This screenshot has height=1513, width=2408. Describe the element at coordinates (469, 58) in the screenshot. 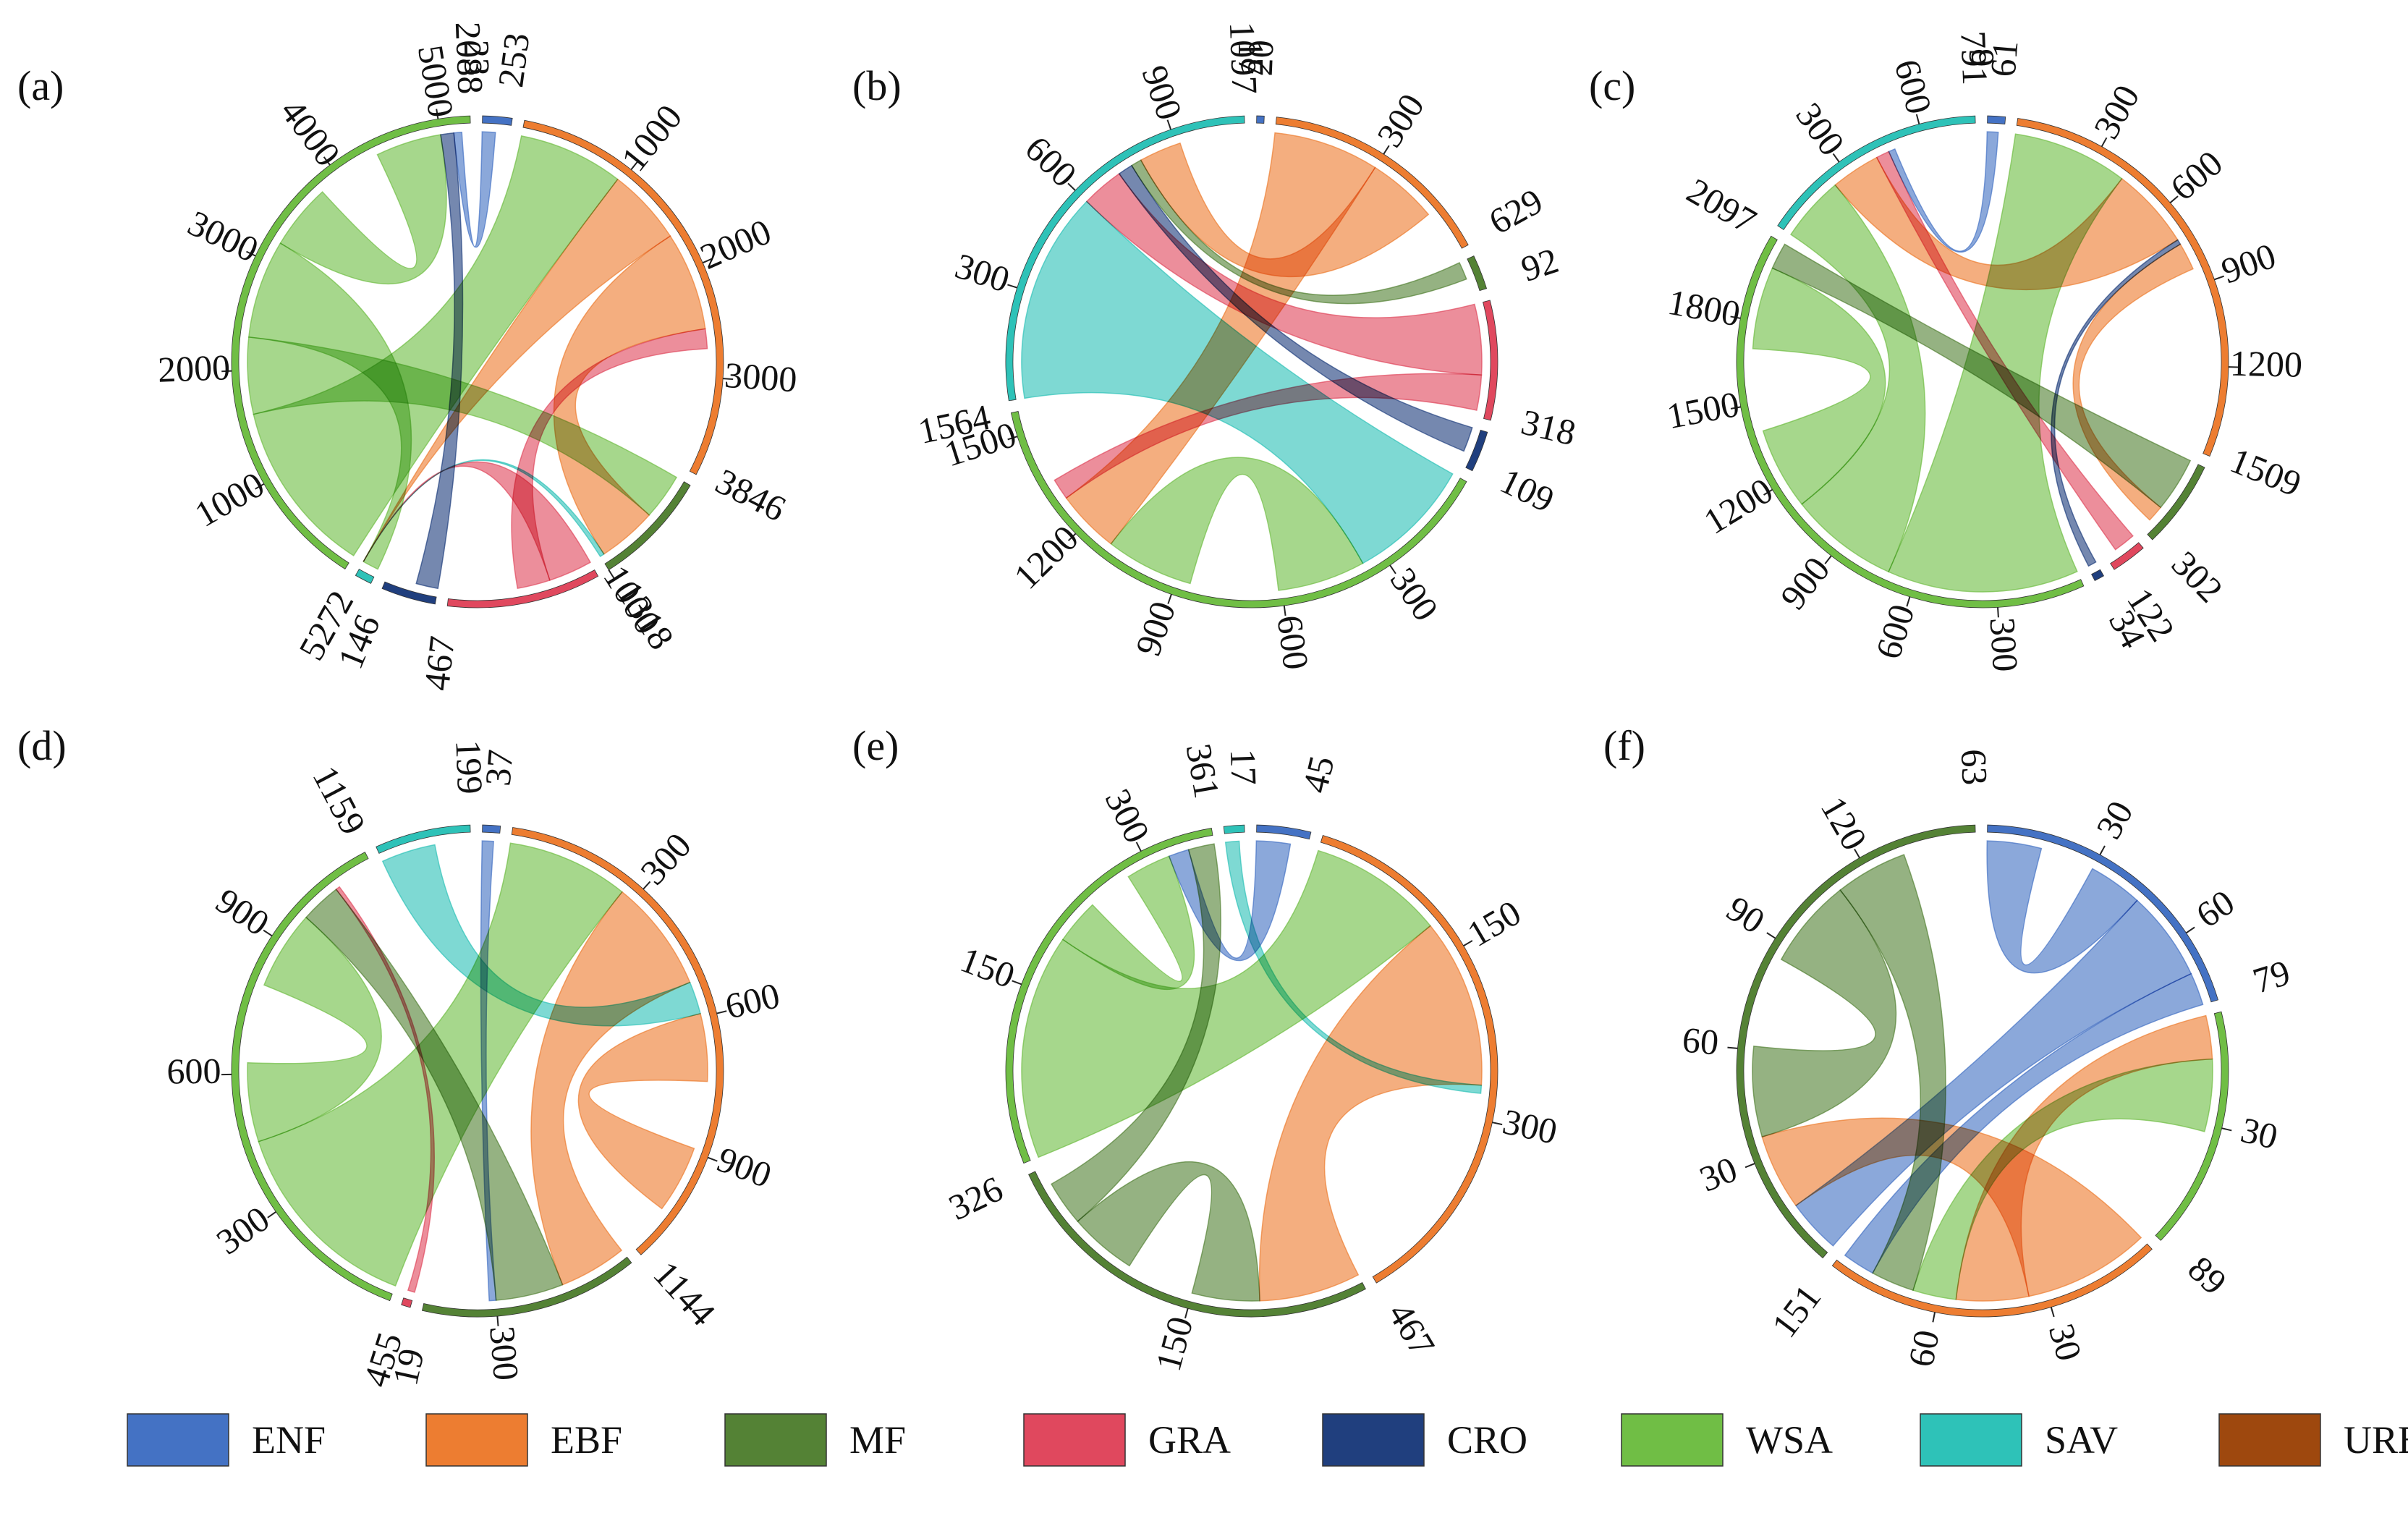

I see `total-label: 2088` at that location.